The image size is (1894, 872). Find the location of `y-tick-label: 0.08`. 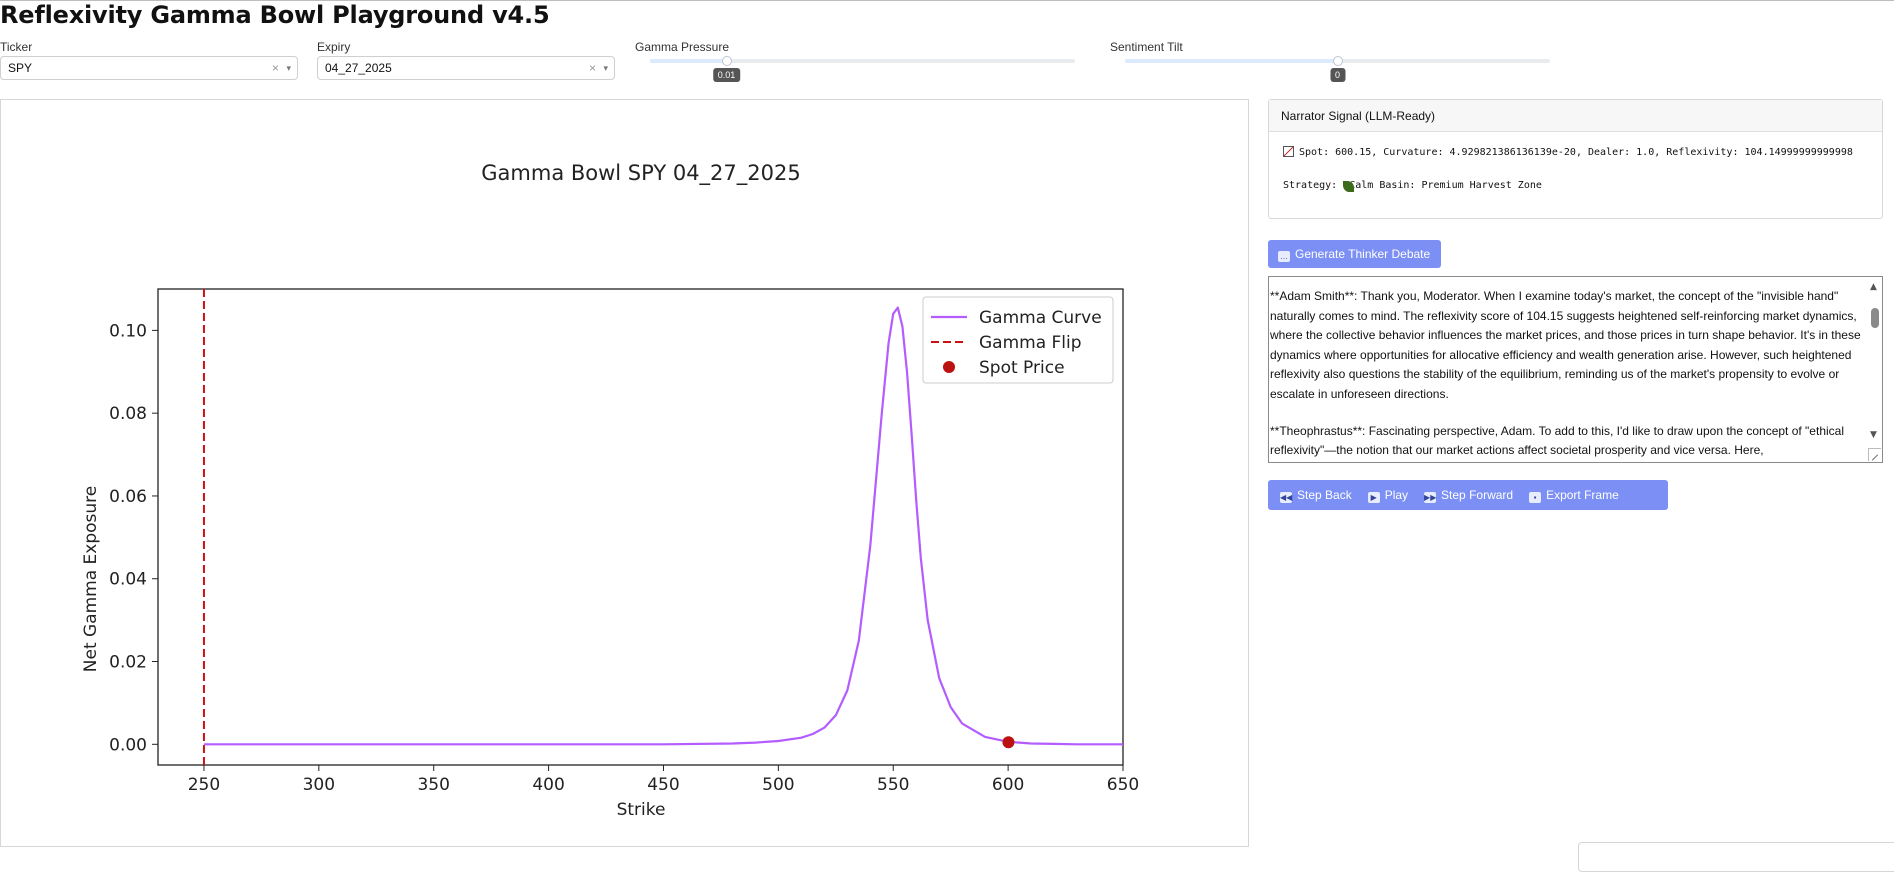

y-tick-label: 0.08 is located at coordinates (128, 414).